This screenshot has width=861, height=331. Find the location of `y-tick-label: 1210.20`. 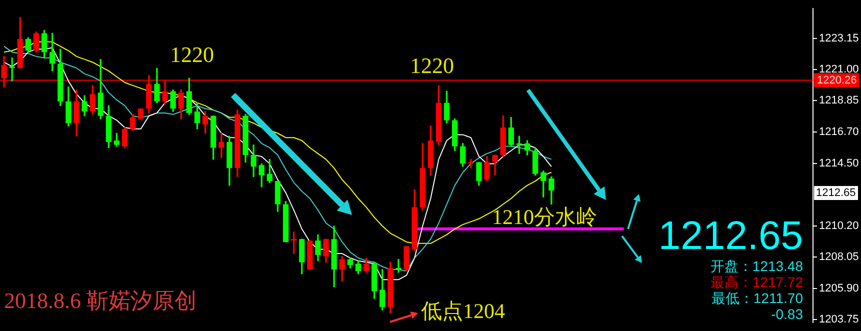

y-tick-label: 1210.20 is located at coordinates (839, 226).